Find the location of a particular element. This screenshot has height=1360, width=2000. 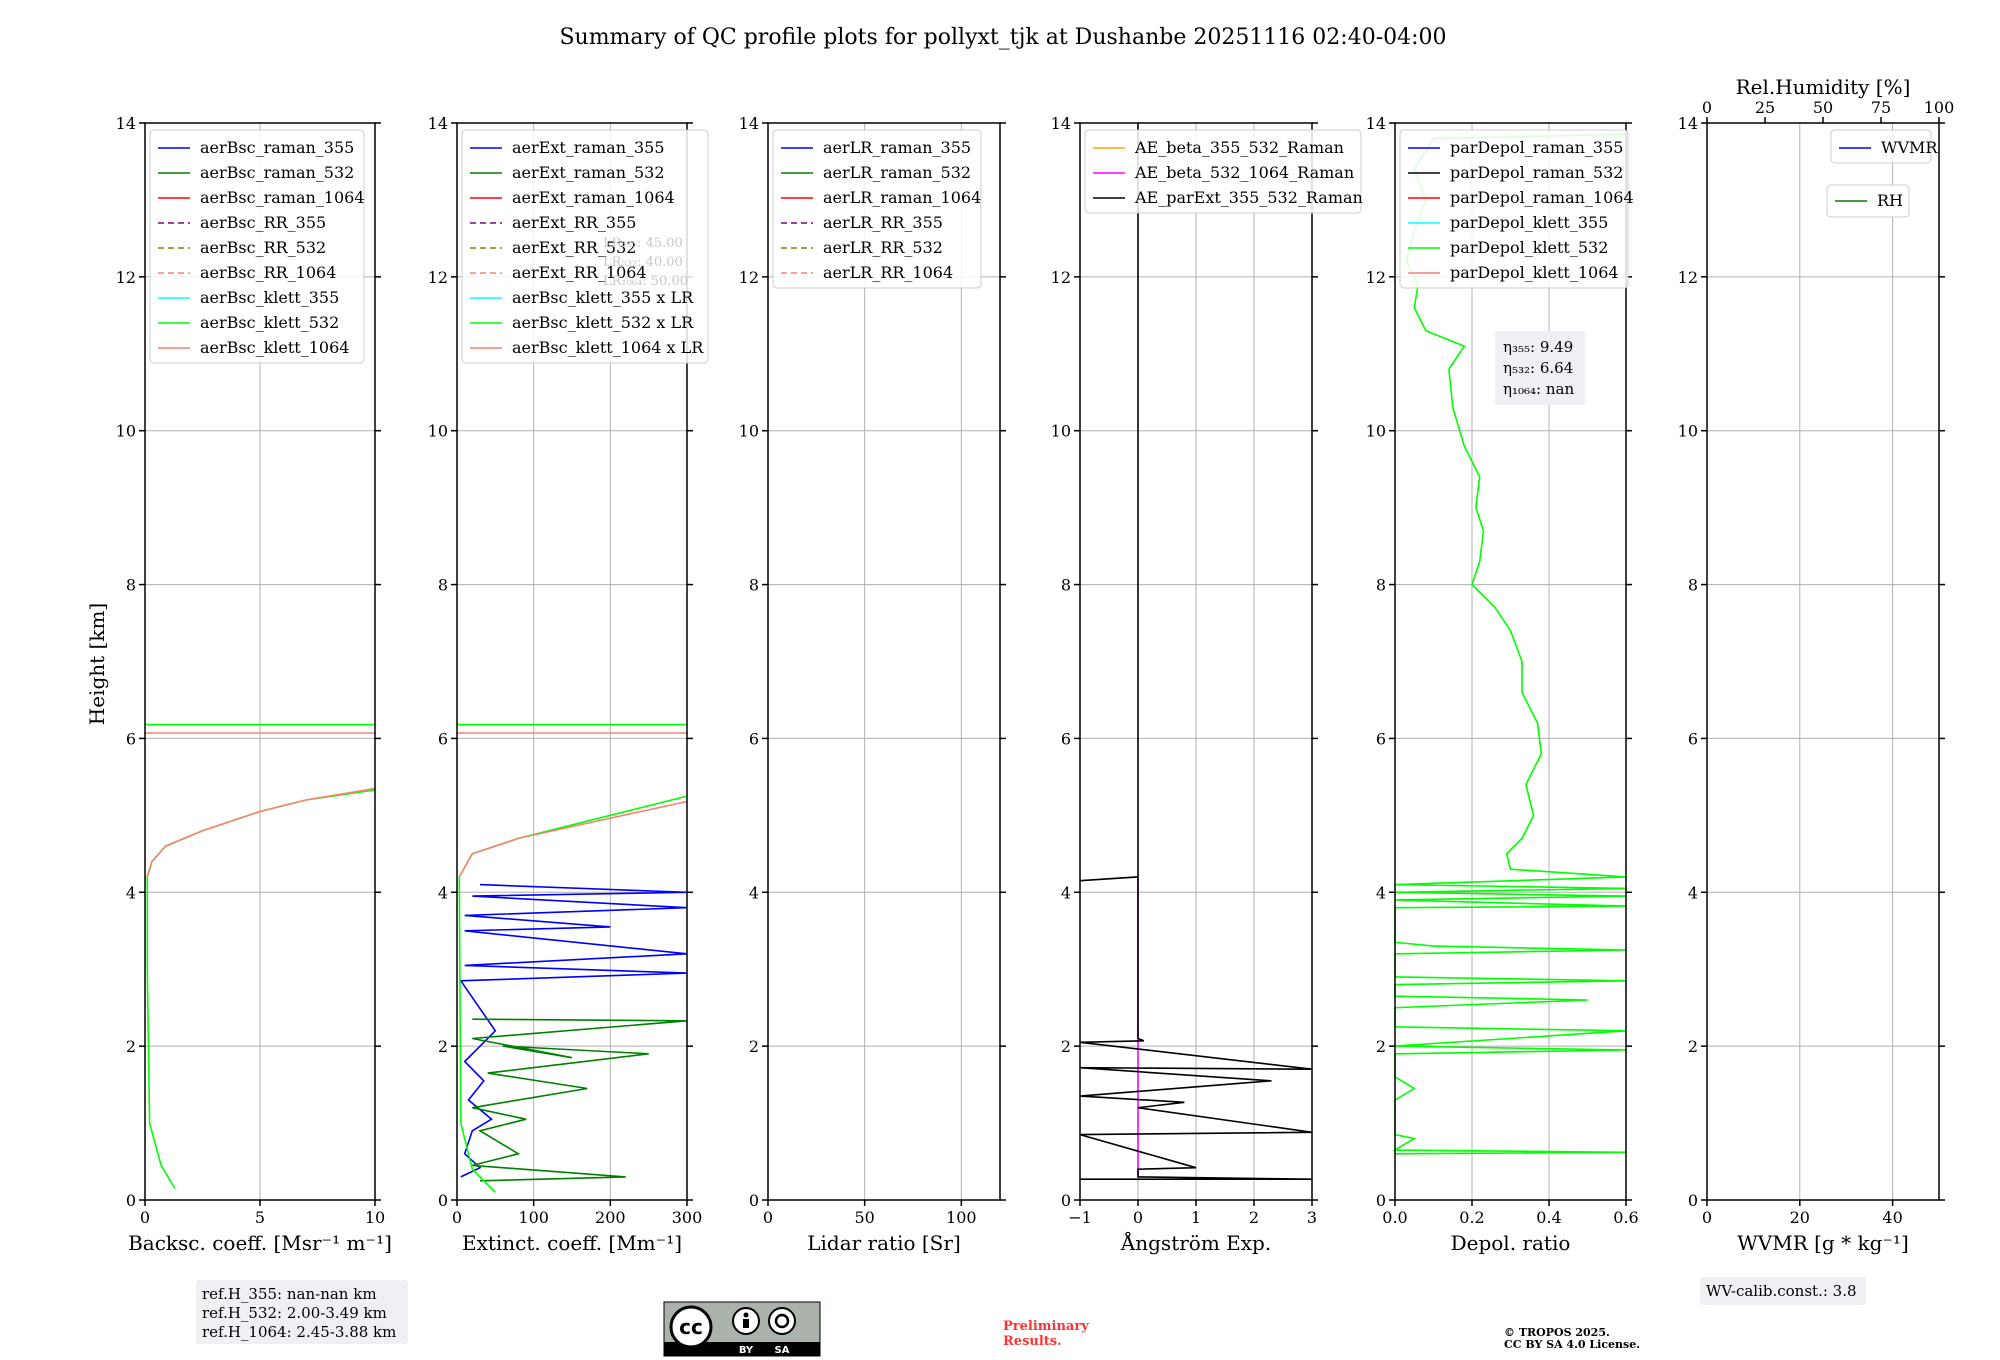

refh-1064: ref.H_1064: 2.45-3.88 km is located at coordinates (299, 1332).